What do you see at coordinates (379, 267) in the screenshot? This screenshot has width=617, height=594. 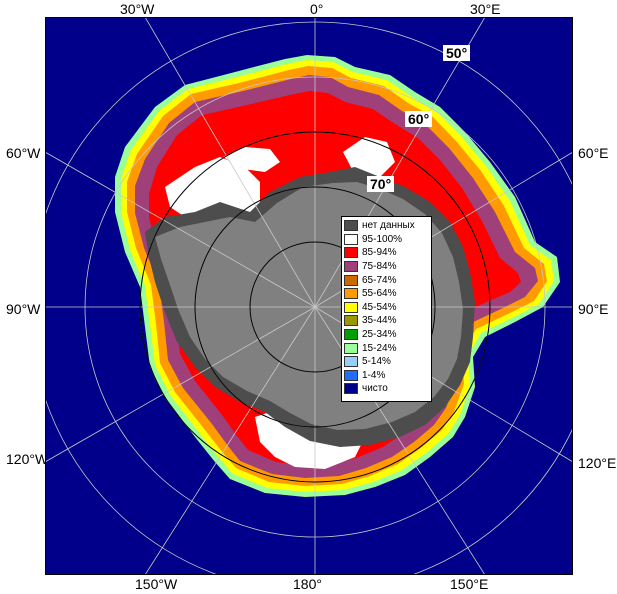 I see `legend-label: 75-84%` at bounding box center [379, 267].